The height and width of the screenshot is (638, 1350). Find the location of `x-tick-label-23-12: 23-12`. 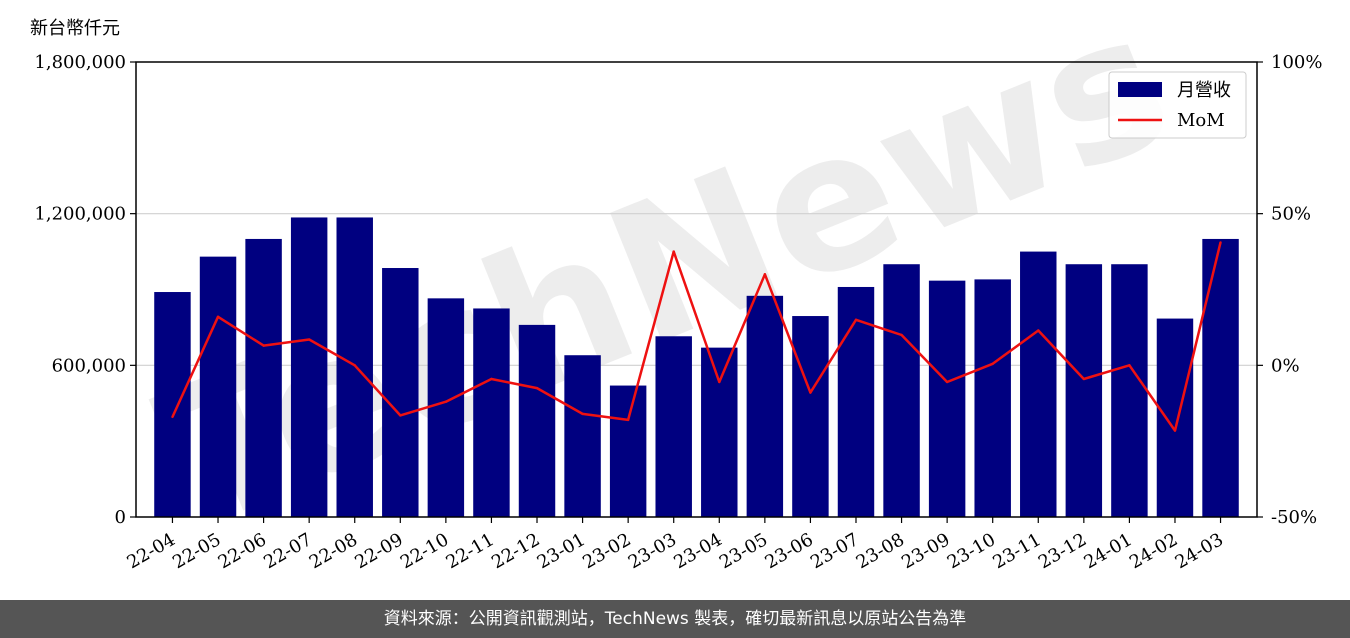

x-tick-label-23-12: 23-12 is located at coordinates (1062, 551).